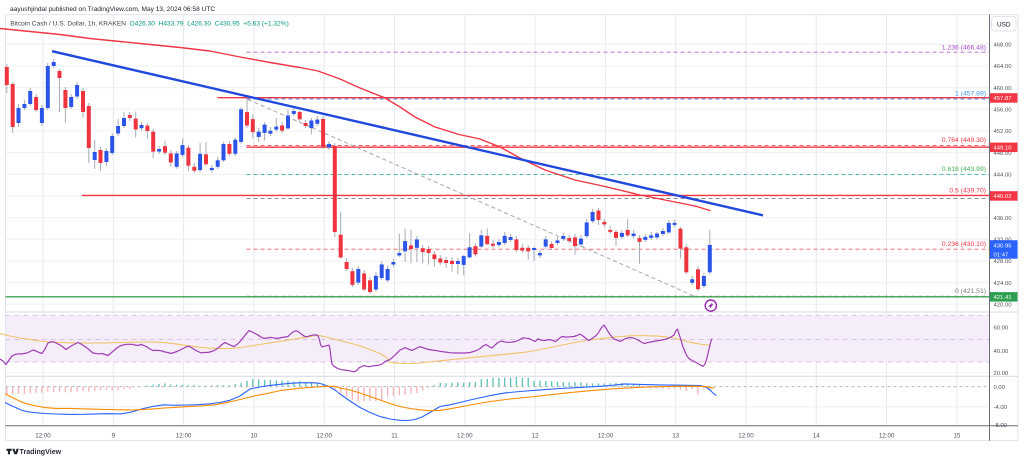  What do you see at coordinates (964, 244) in the screenshot?
I see `svg-text: 0.236 (430.10)` at bounding box center [964, 244].